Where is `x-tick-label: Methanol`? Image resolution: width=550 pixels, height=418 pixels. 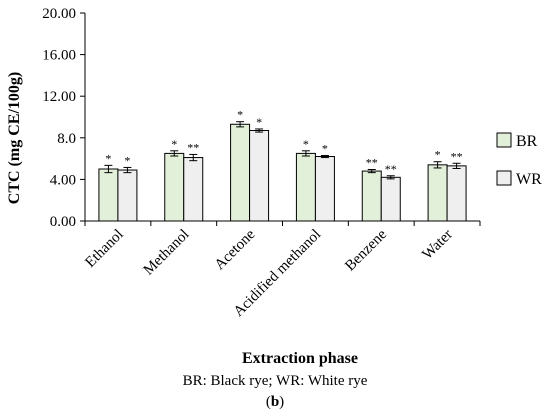
x-tick-label: Methanol is located at coordinates (167, 253).